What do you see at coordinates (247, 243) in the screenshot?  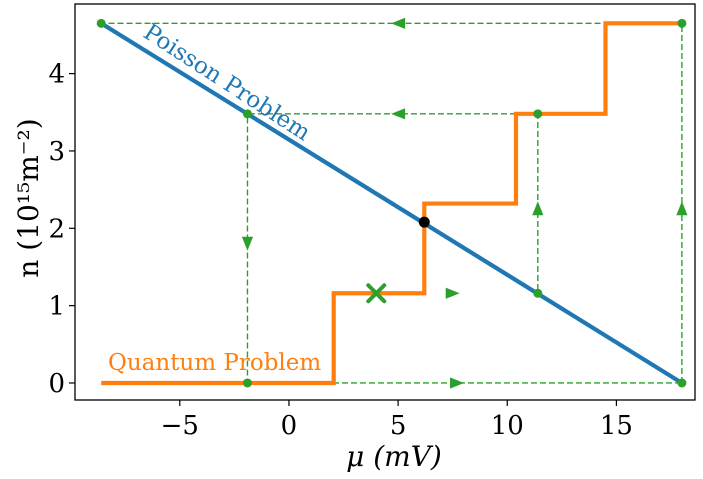 I see `arrow-down-icon` at bounding box center [247, 243].